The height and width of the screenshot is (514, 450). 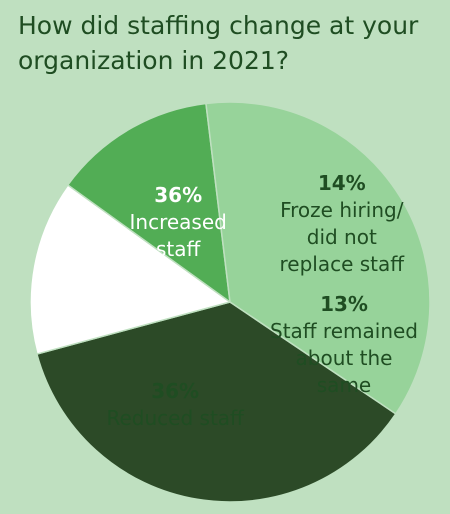 I want to click on slice-value-label: 13%, so click(x=344, y=304).